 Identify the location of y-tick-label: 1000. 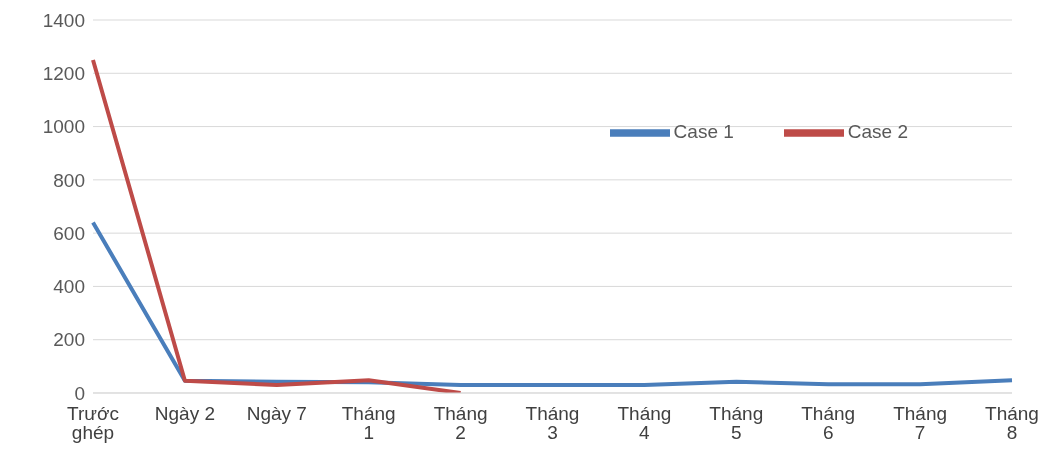
(63, 127).